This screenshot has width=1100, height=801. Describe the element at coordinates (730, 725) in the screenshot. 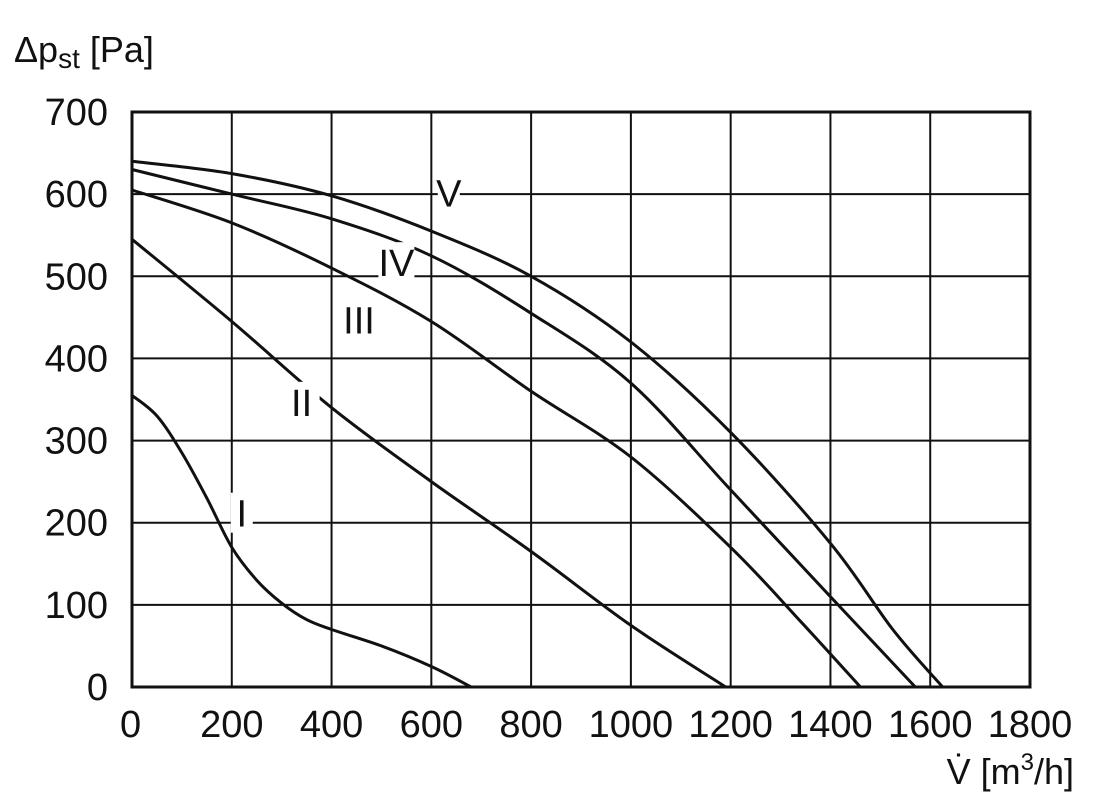

I see `x-tick-label-1200: 1200` at that location.